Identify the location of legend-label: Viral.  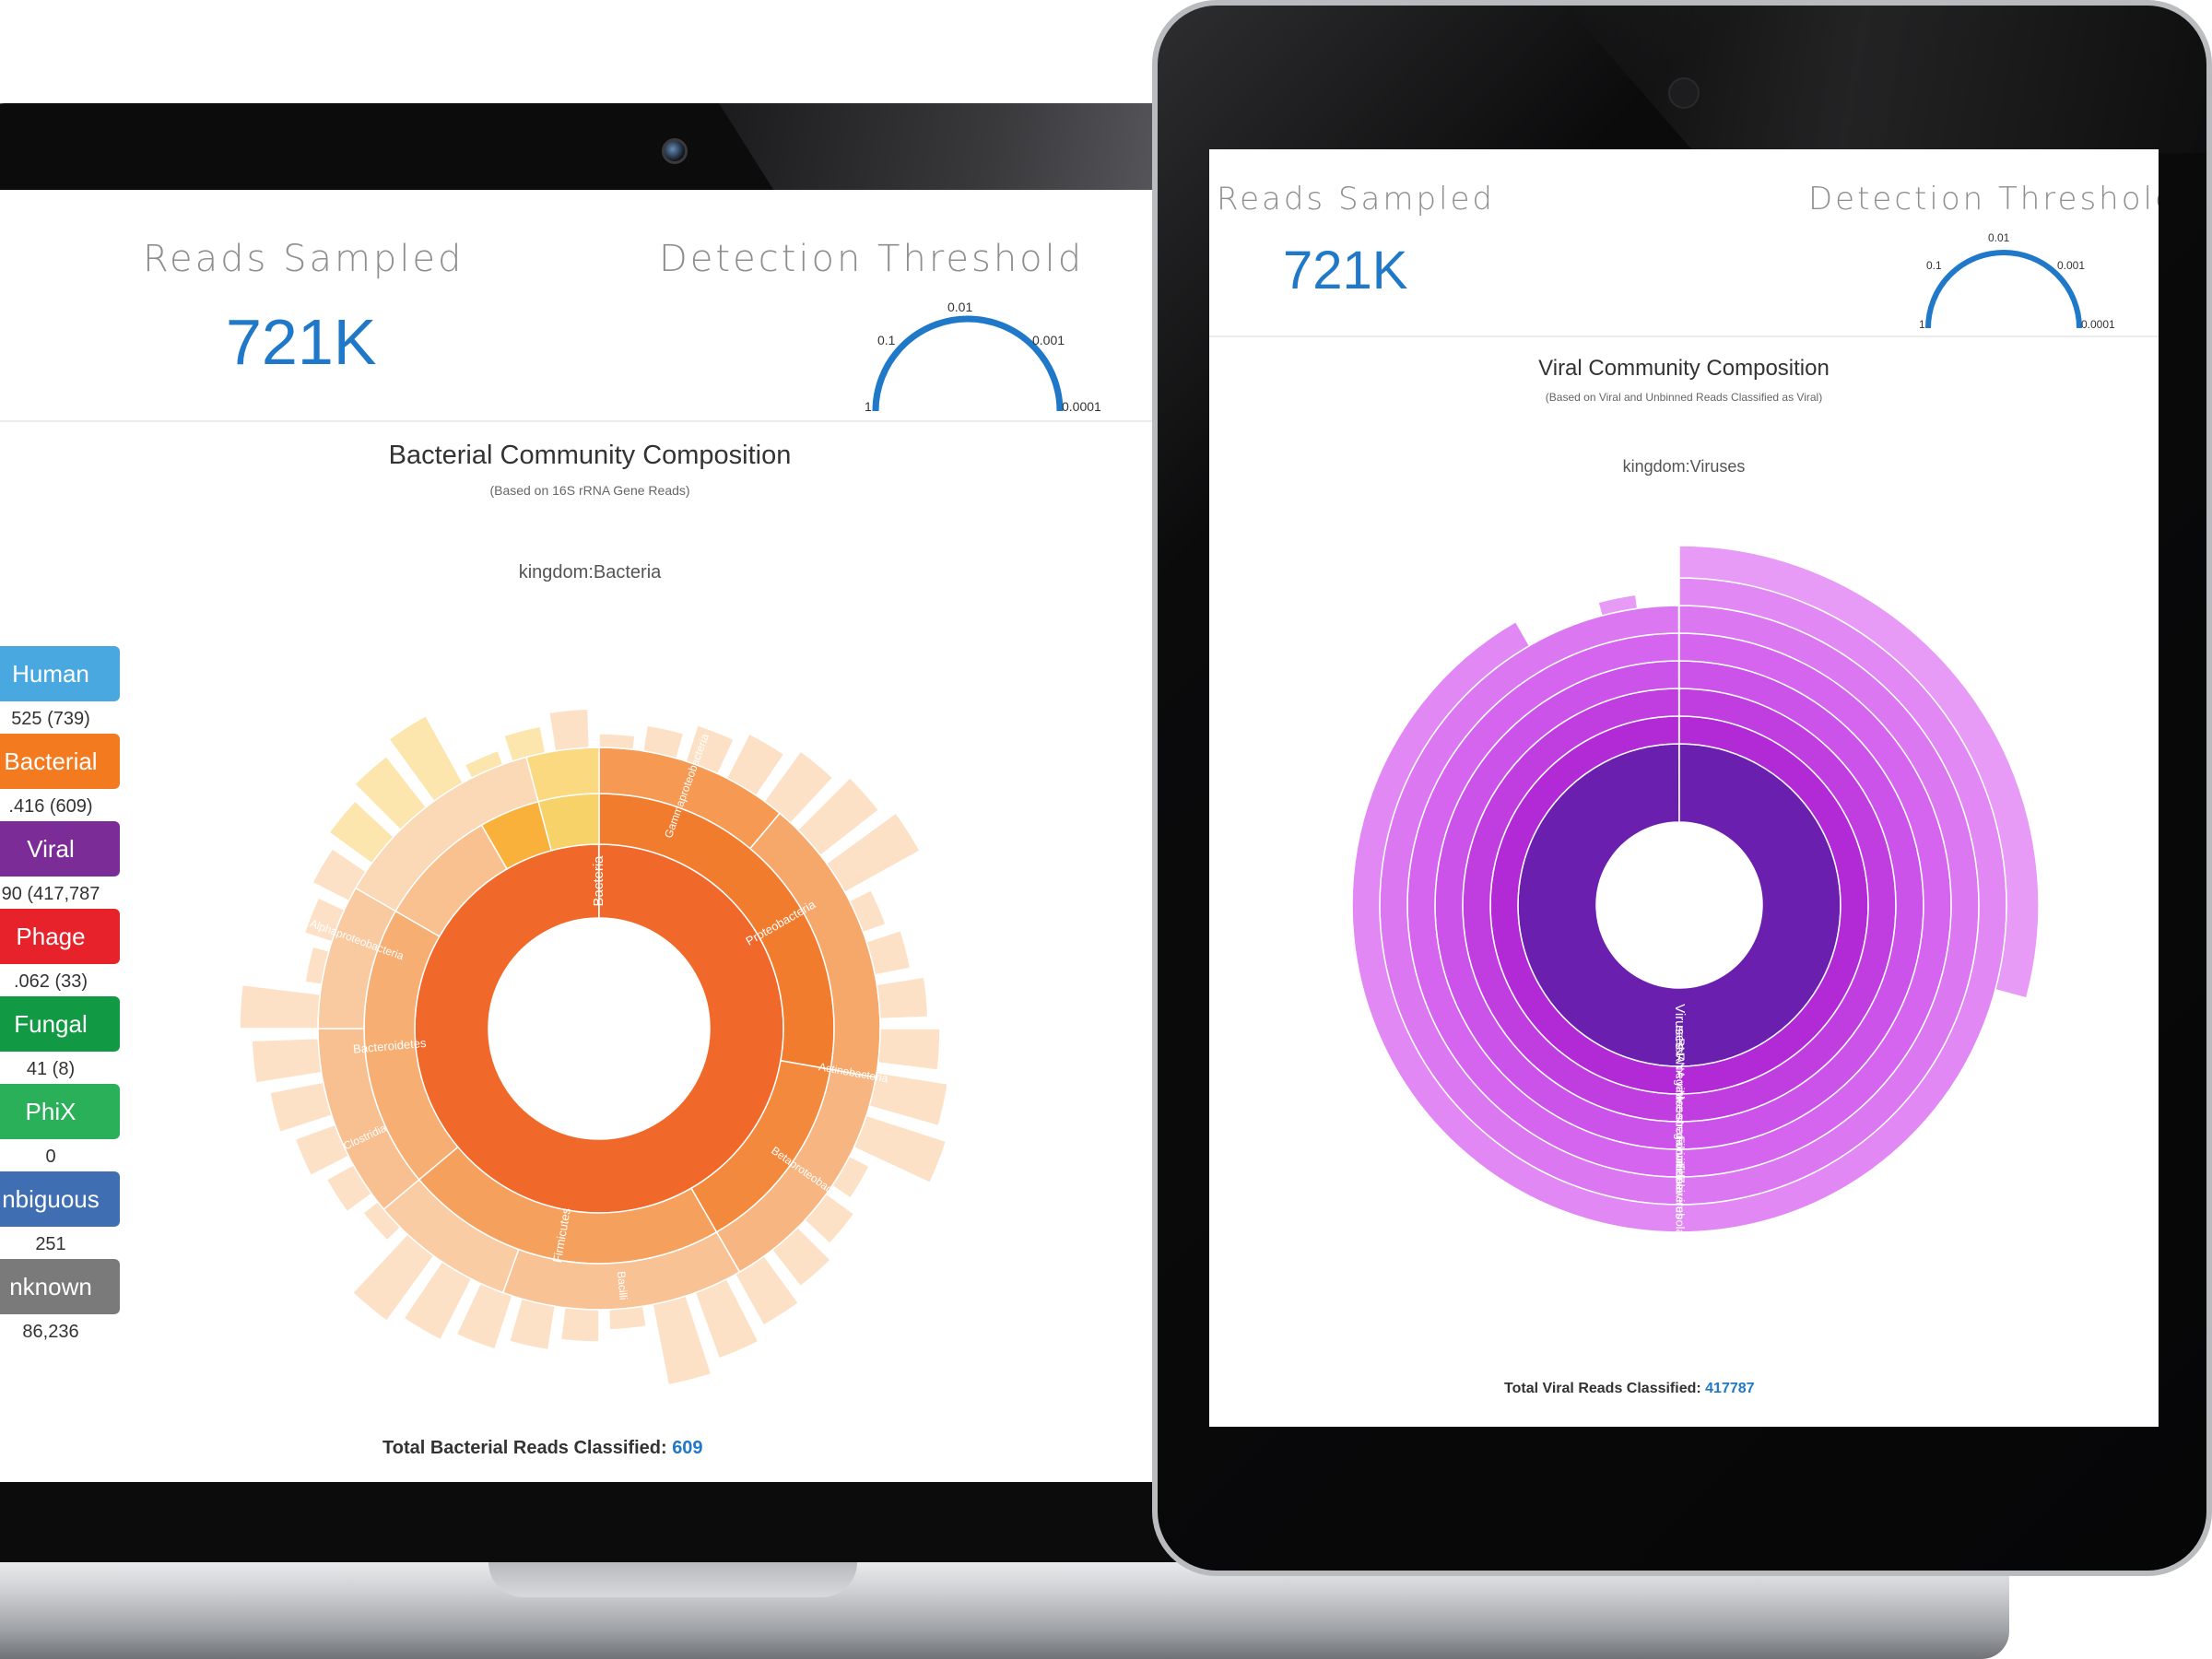
(51, 848).